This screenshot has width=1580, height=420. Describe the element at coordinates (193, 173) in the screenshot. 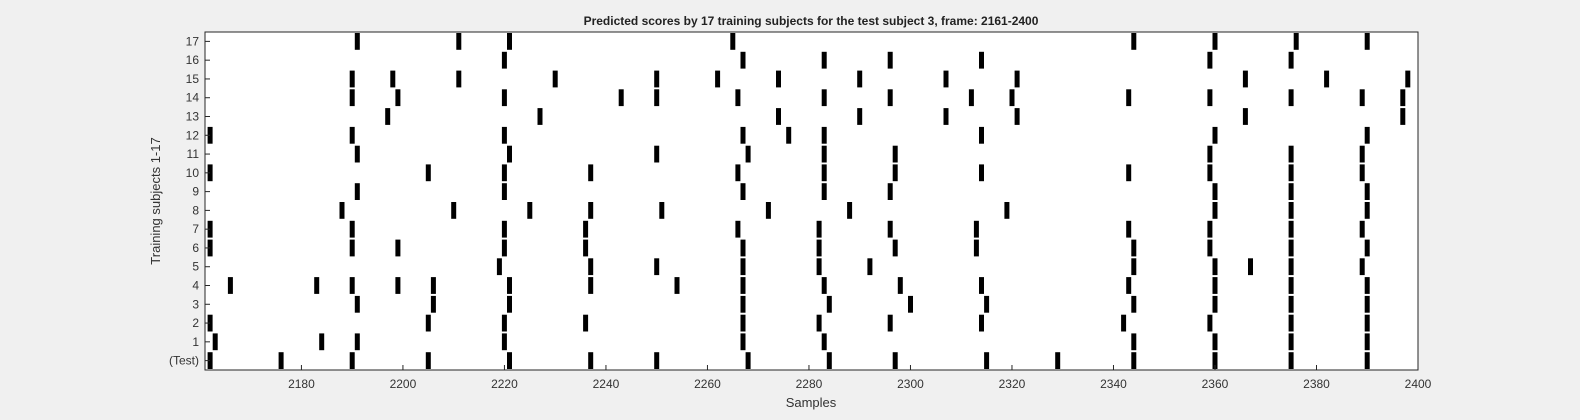

I see `y-tick-label: 10` at that location.